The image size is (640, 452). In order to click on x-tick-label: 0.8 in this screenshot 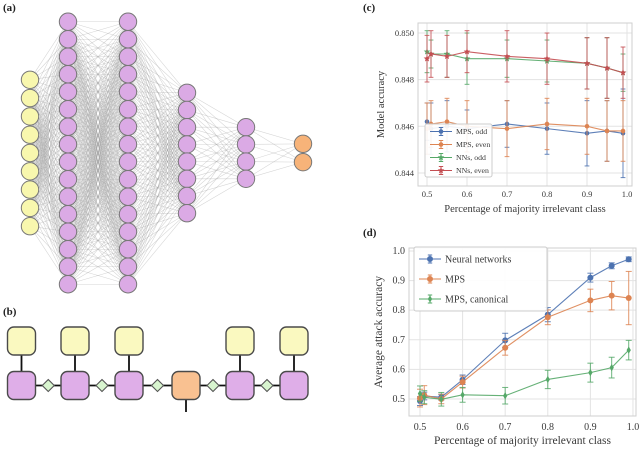, I will do `click(548, 427)`.